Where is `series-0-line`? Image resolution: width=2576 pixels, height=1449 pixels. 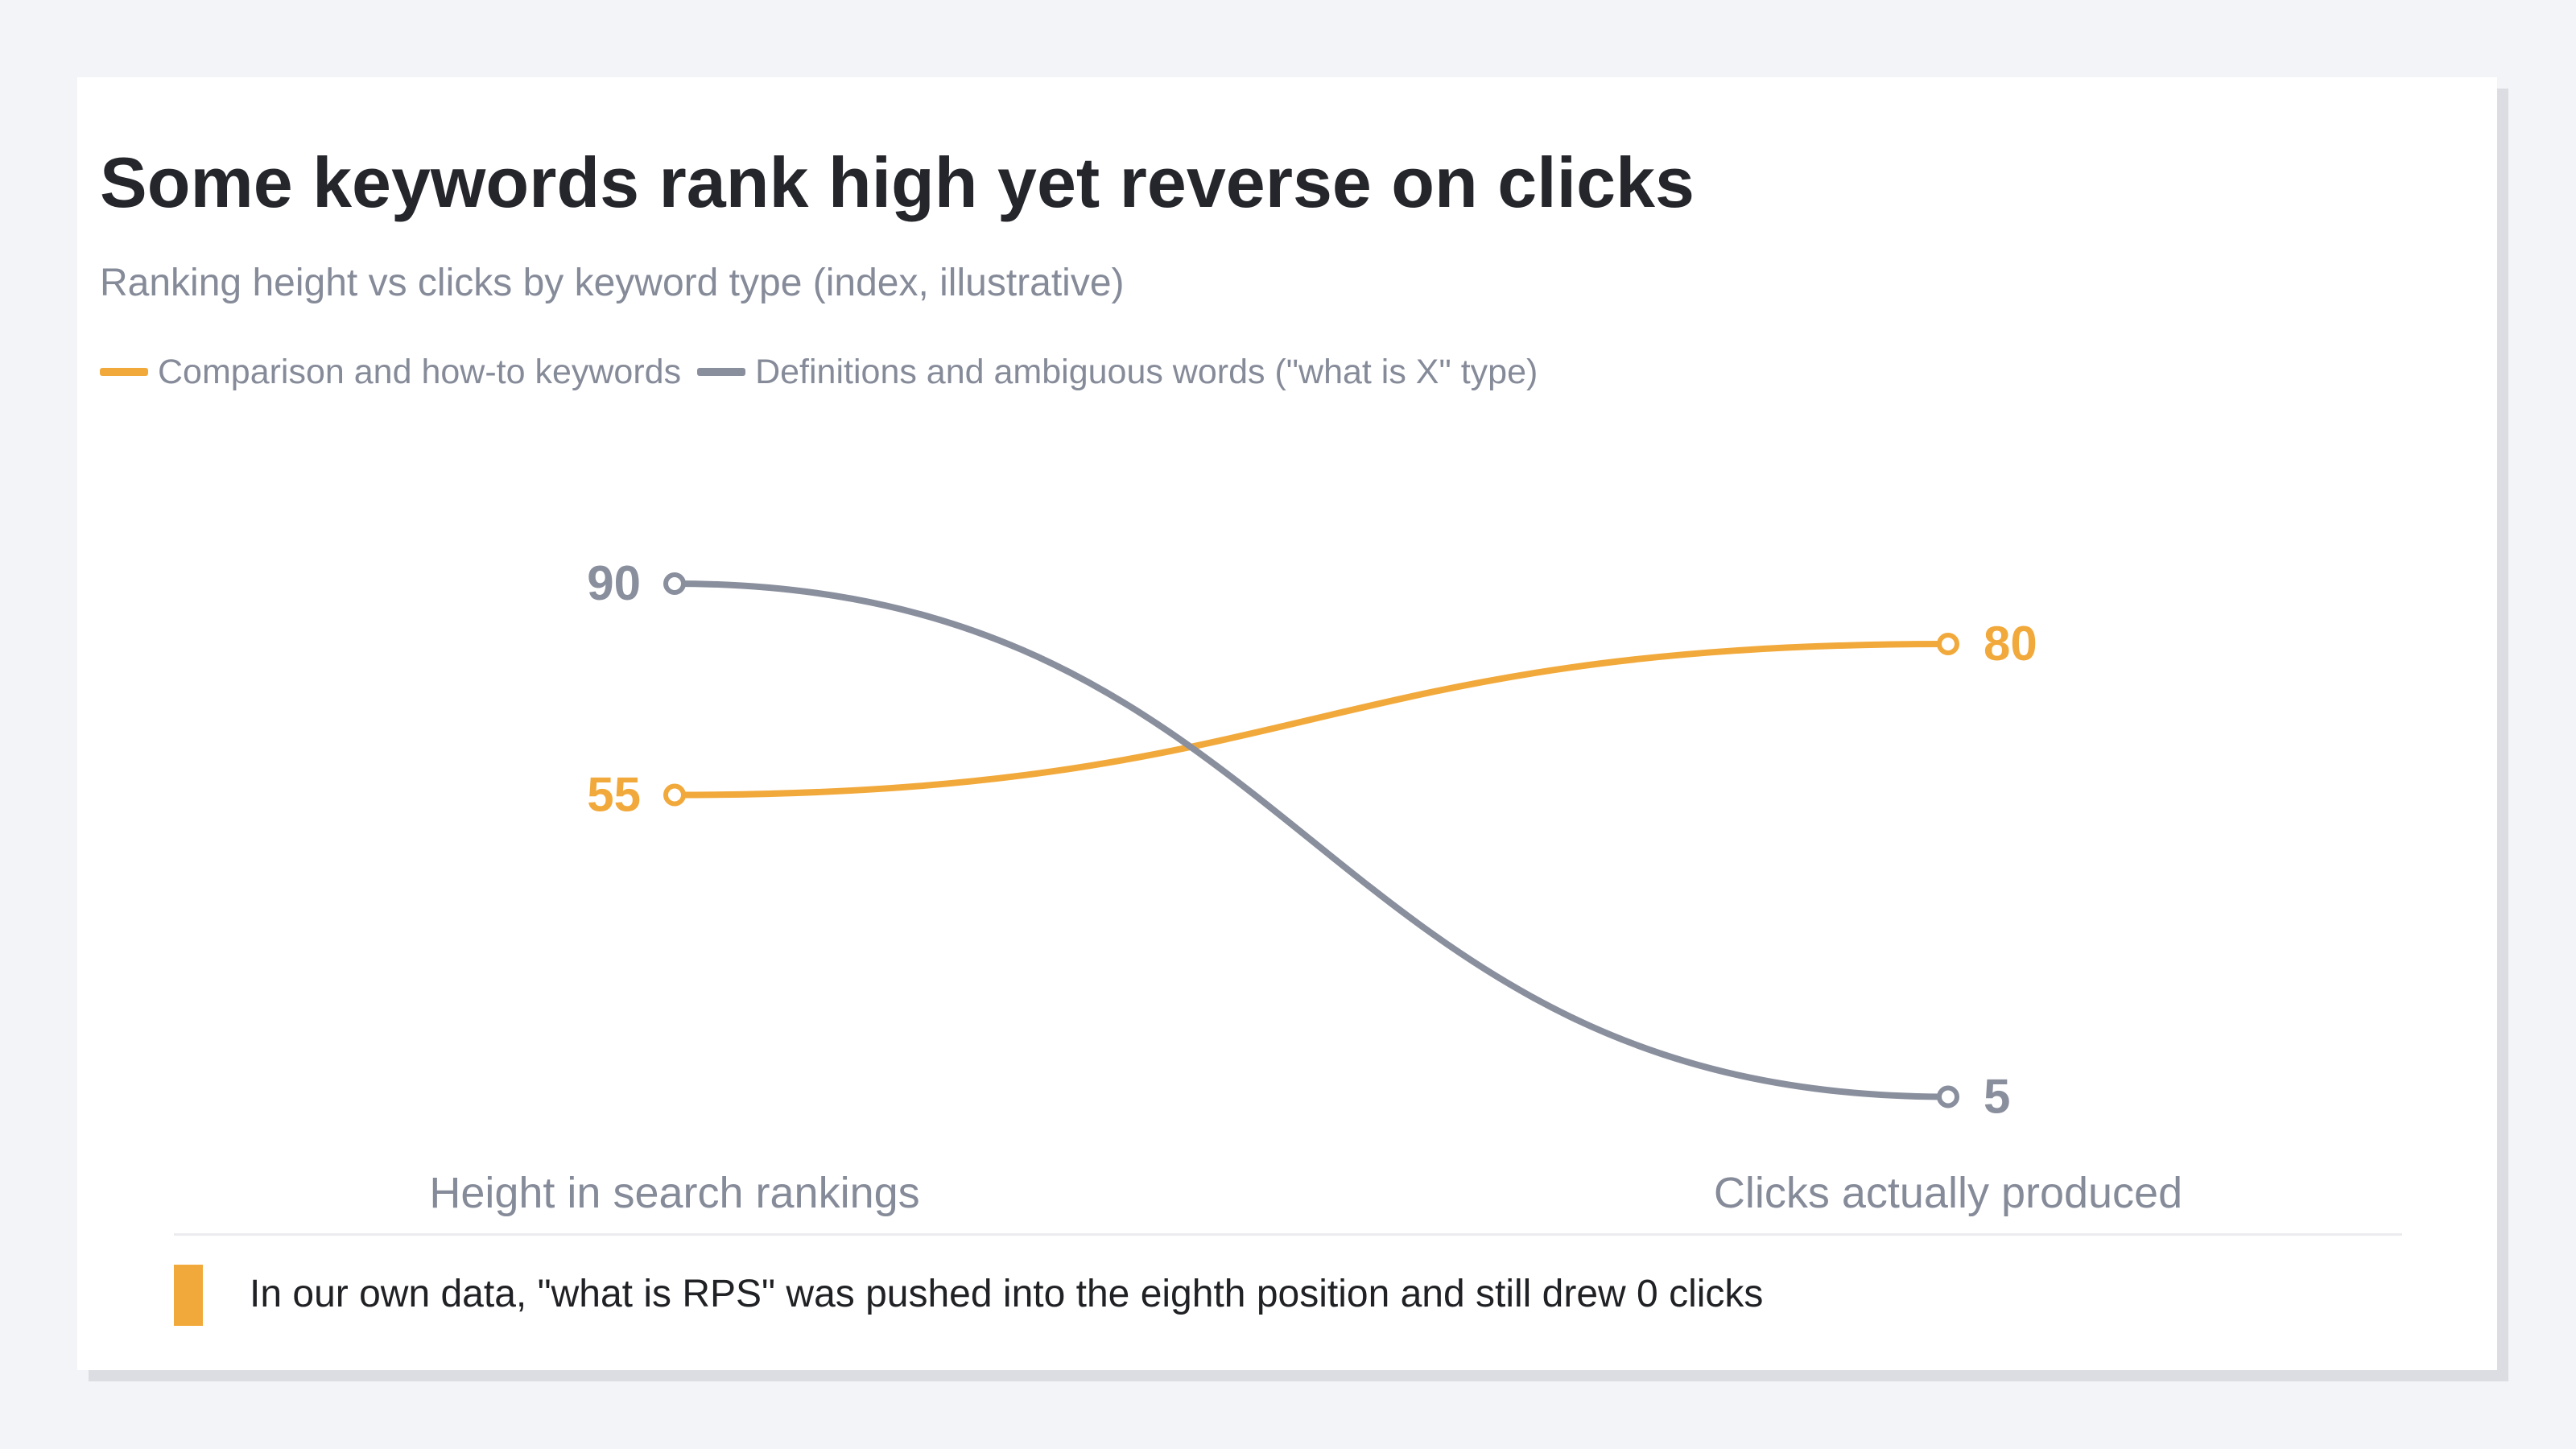
series-0-line is located at coordinates (1311, 720).